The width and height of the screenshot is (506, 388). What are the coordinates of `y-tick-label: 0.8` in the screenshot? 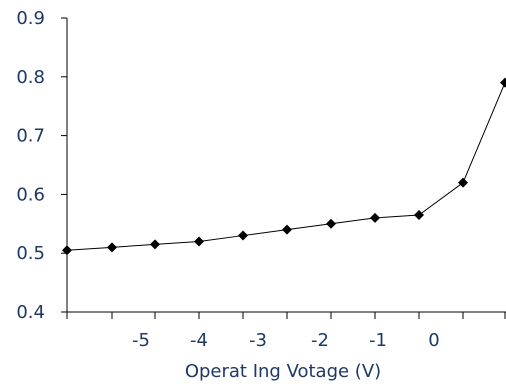 It's located at (30, 77).